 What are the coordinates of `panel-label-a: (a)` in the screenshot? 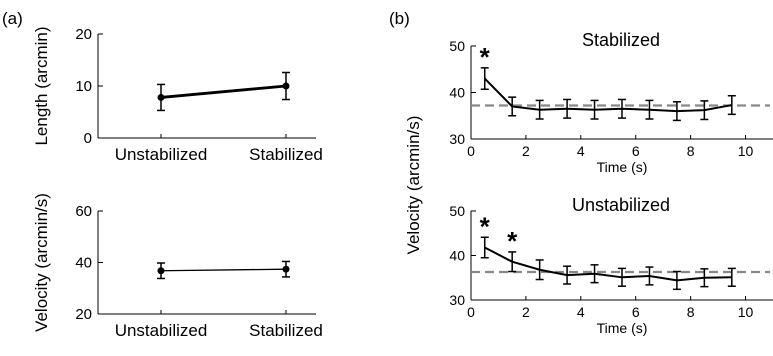 It's located at (12, 18).